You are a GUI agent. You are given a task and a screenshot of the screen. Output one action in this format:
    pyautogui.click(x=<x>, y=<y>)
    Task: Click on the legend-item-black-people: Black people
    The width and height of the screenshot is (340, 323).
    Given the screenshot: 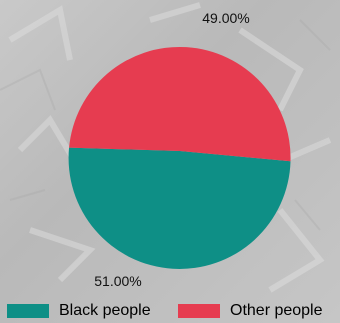 What is the action you would take?
    pyautogui.click(x=79, y=311)
    